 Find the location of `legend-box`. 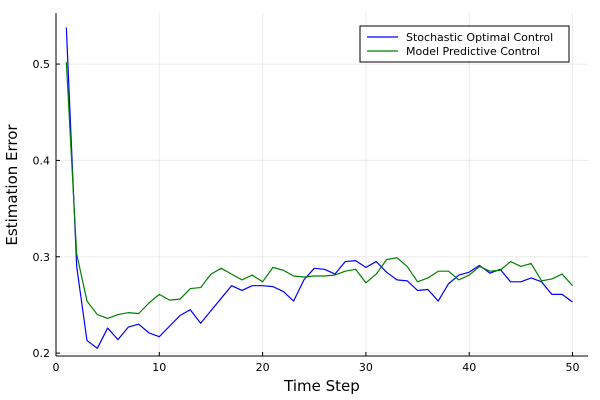

legend-box is located at coordinates (464, 44).